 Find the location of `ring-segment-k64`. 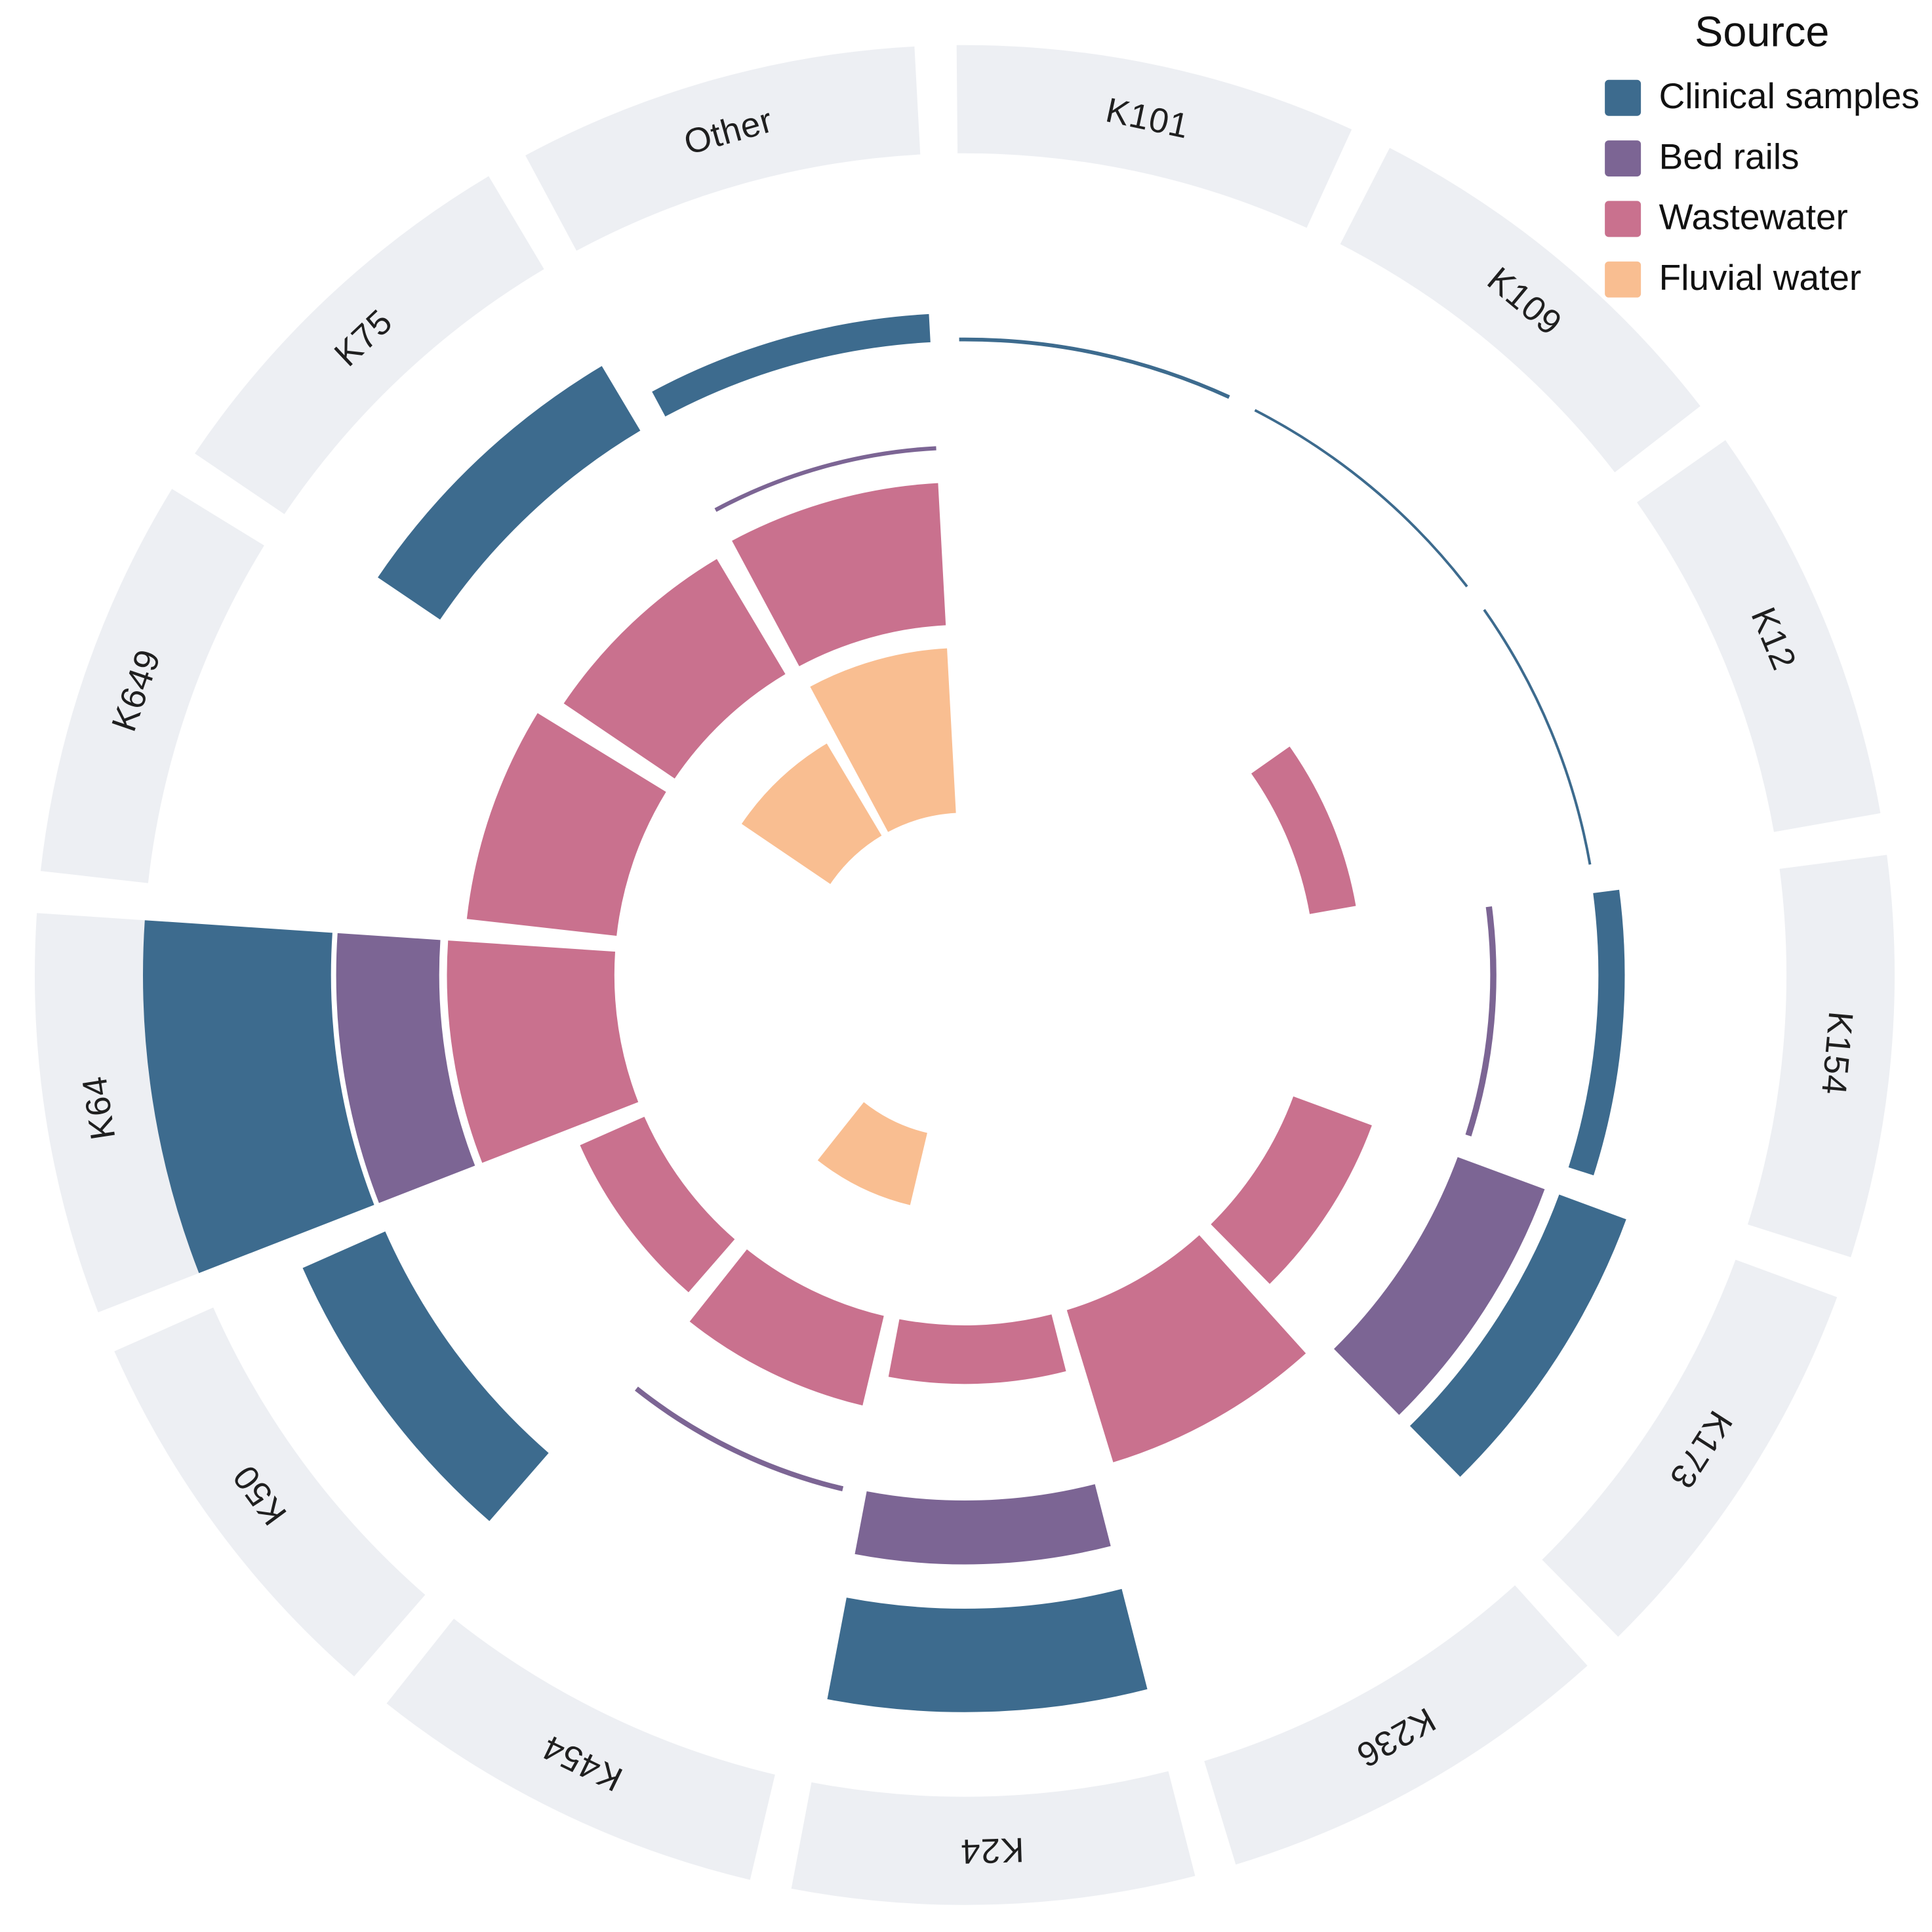

ring-segment-k64 is located at coordinates (117, 1113).